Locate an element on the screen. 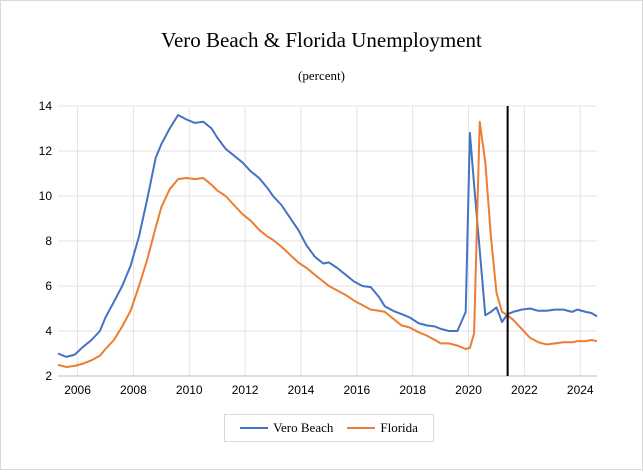 The height and width of the screenshot is (470, 643). x-tick-label: 2012 is located at coordinates (245, 390).